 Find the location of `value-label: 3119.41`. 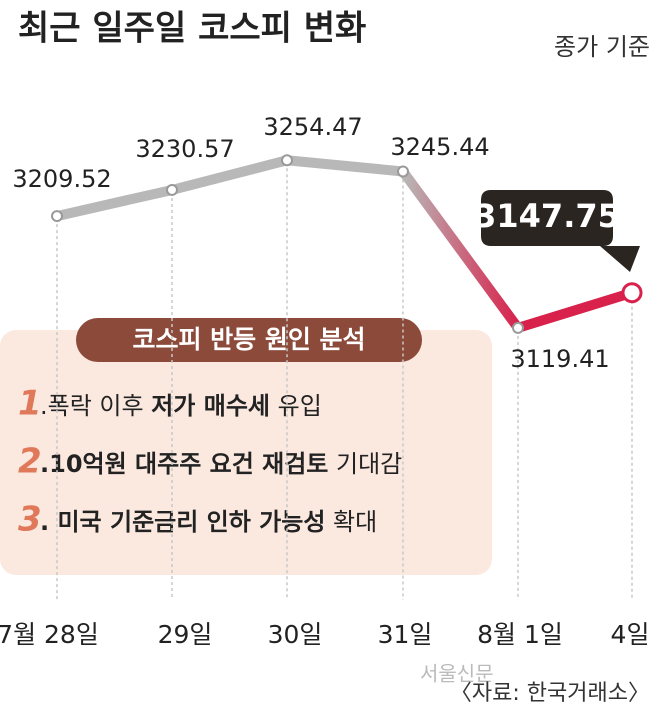

value-label: 3119.41 is located at coordinates (559, 359).